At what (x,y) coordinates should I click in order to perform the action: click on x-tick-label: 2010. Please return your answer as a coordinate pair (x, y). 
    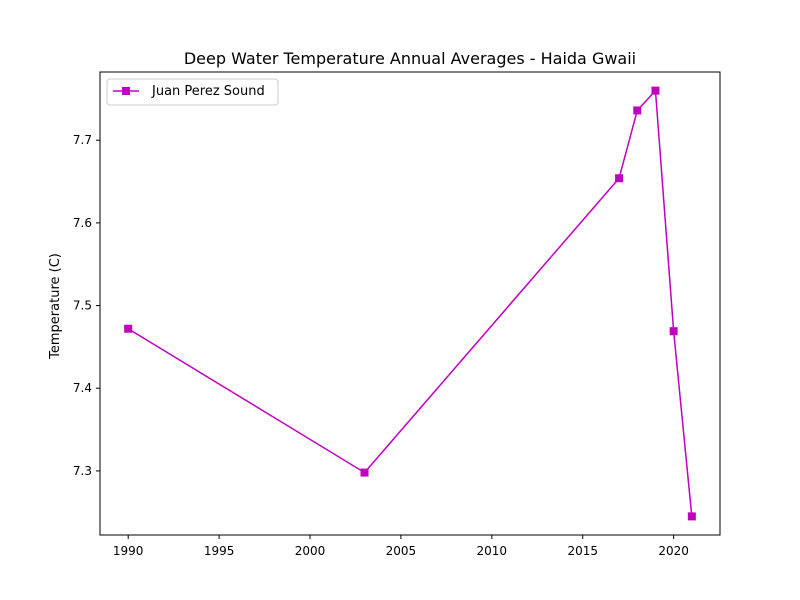
    Looking at the image, I should click on (492, 551).